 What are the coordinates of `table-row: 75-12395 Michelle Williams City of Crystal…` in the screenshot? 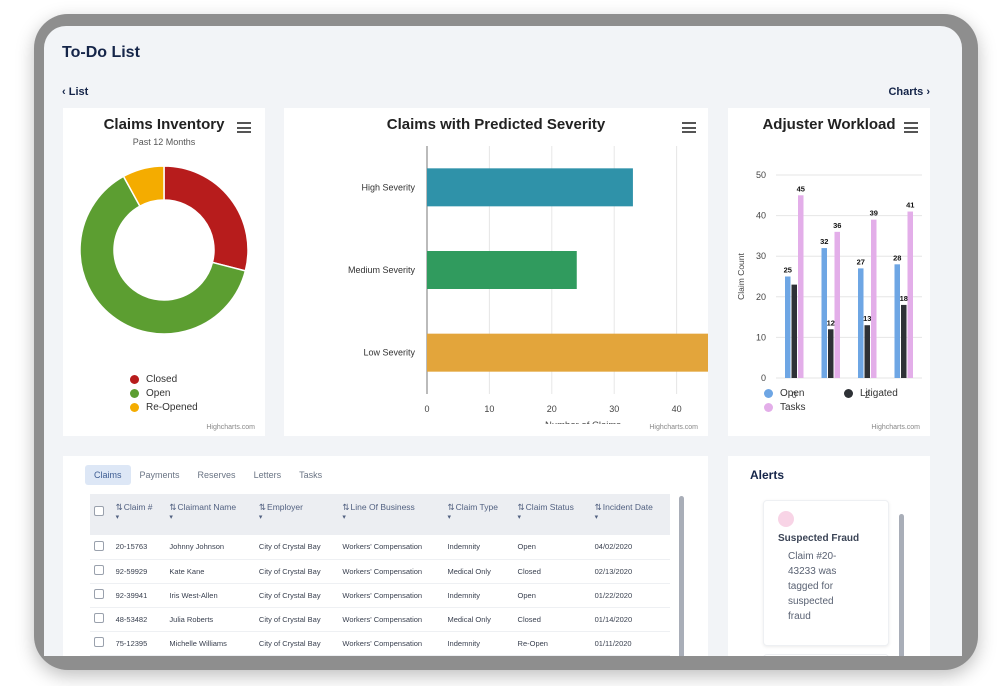 It's located at (380, 643).